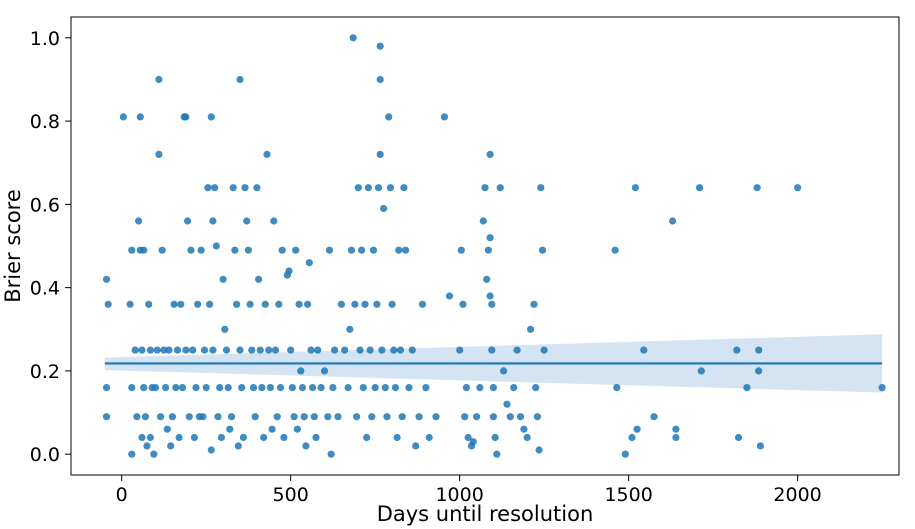 The width and height of the screenshot is (915, 529). Describe the element at coordinates (459, 495) in the screenshot. I see `x-tick-label: 1000` at that location.